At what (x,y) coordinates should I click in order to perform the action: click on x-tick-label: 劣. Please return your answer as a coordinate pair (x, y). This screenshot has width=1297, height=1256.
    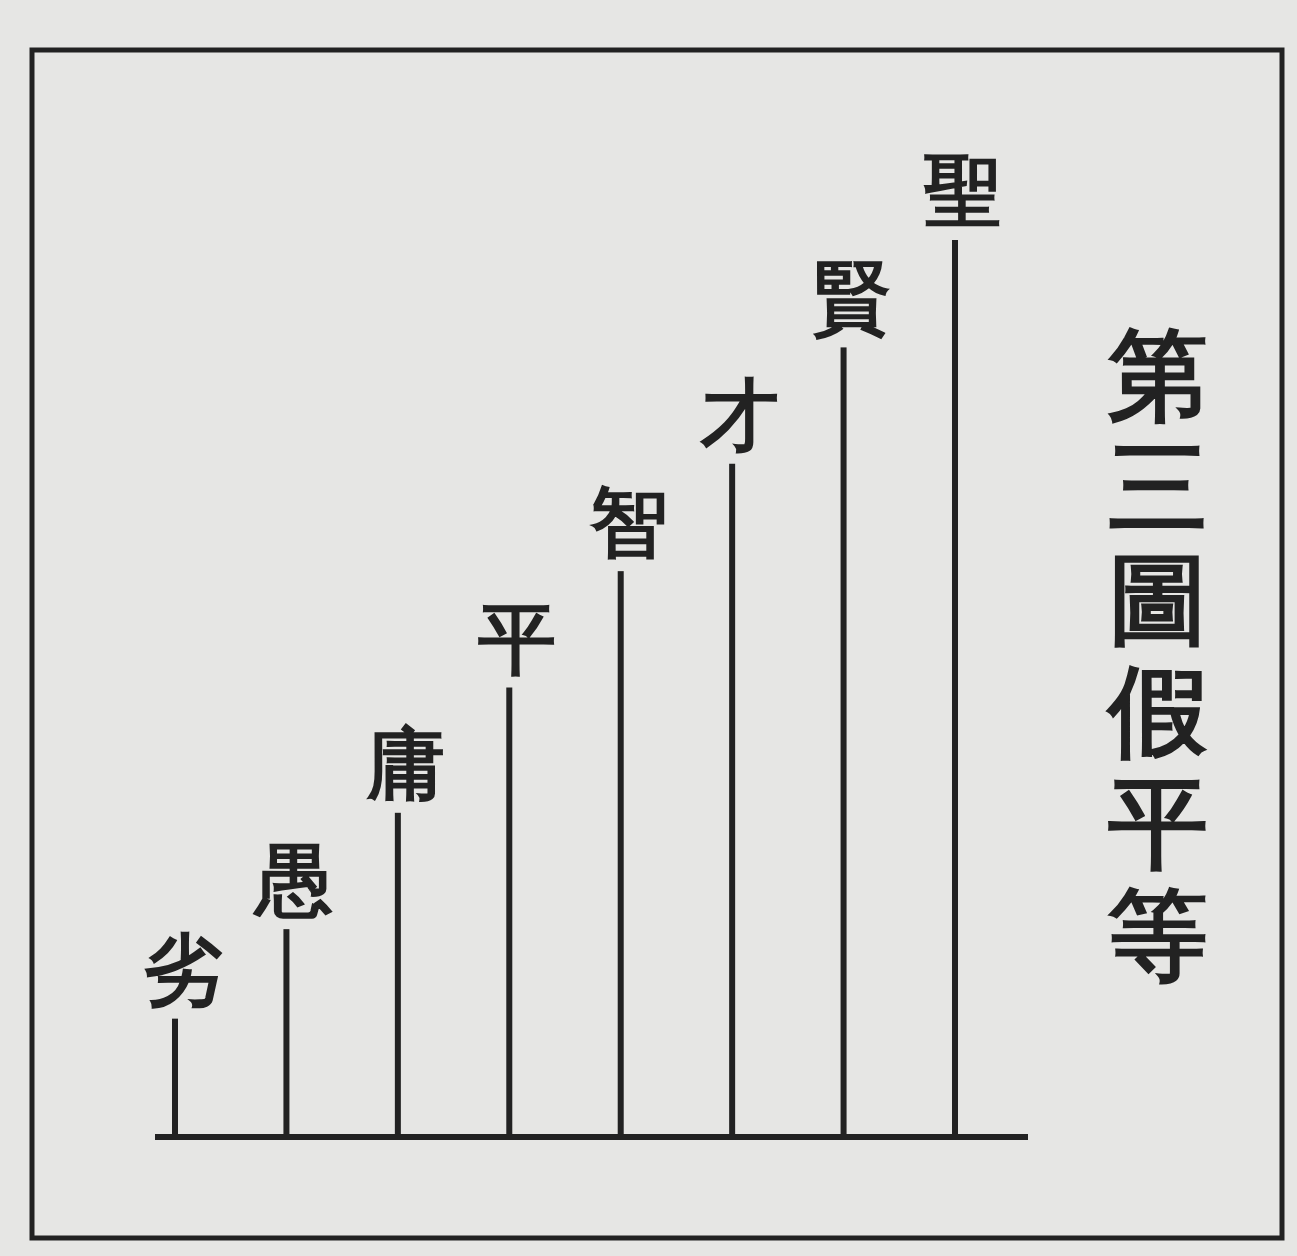
    Looking at the image, I should click on (183, 969).